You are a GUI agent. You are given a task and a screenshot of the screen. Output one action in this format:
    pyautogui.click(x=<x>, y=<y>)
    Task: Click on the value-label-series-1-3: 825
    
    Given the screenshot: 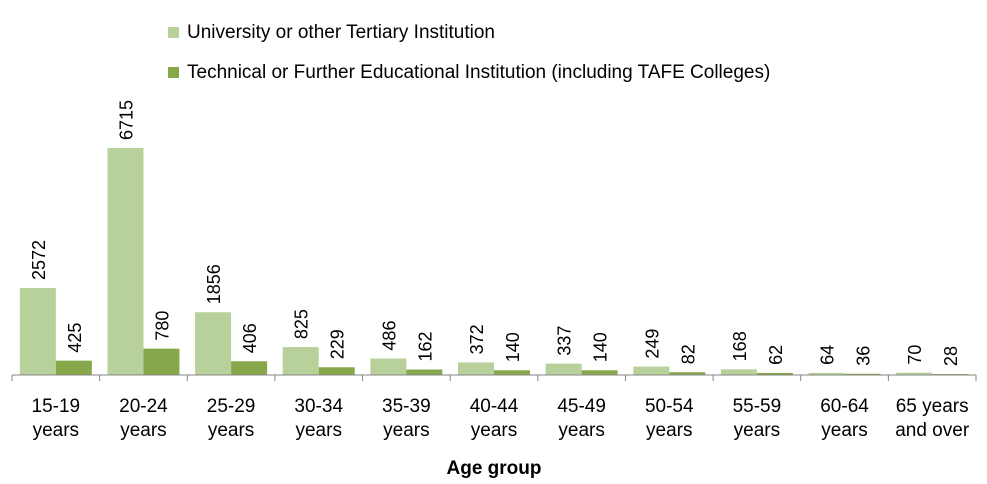 What is the action you would take?
    pyautogui.click(x=302, y=324)
    